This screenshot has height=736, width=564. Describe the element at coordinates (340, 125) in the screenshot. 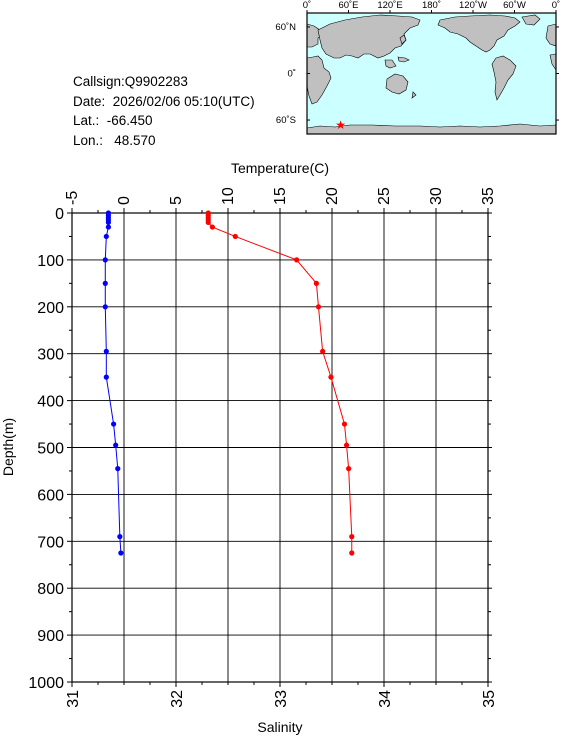

I see `station-marker-icon: ★` at that location.